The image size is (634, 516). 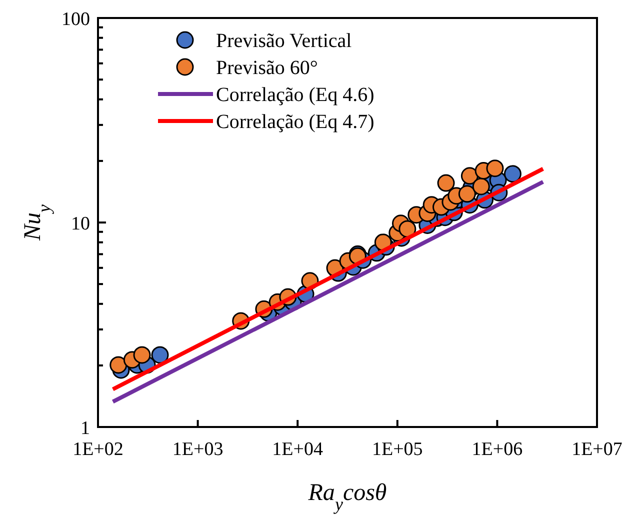 What do you see at coordinates (80, 224) in the screenshot?
I see `y-tick-label: 10` at bounding box center [80, 224].